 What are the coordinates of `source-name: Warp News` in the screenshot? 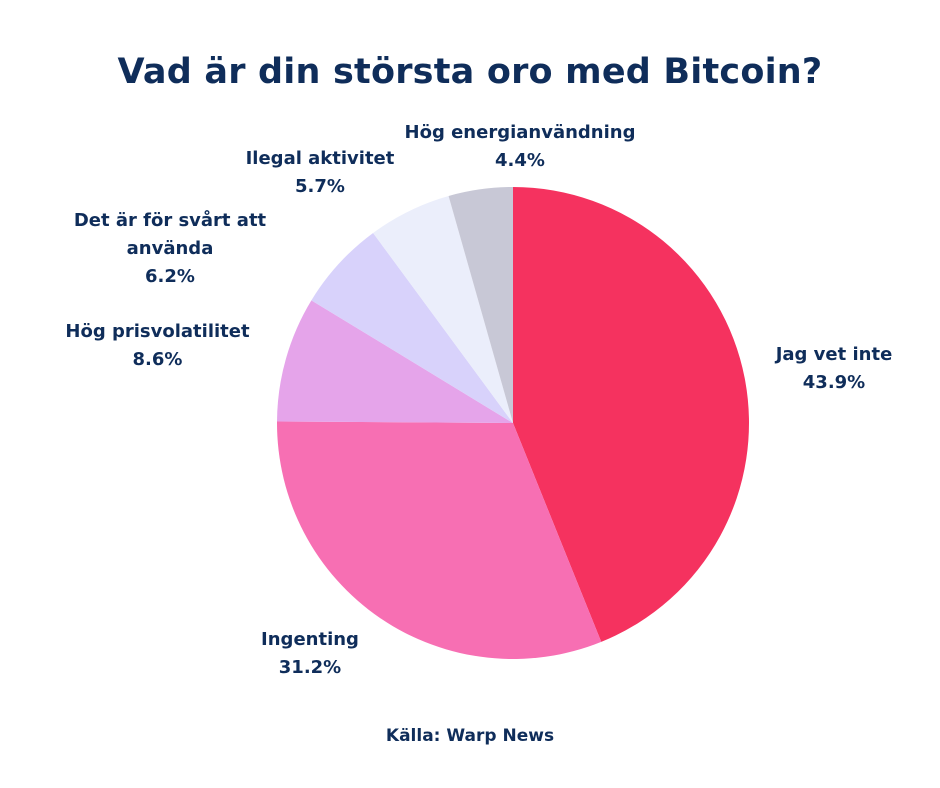 It's located at (500, 736).